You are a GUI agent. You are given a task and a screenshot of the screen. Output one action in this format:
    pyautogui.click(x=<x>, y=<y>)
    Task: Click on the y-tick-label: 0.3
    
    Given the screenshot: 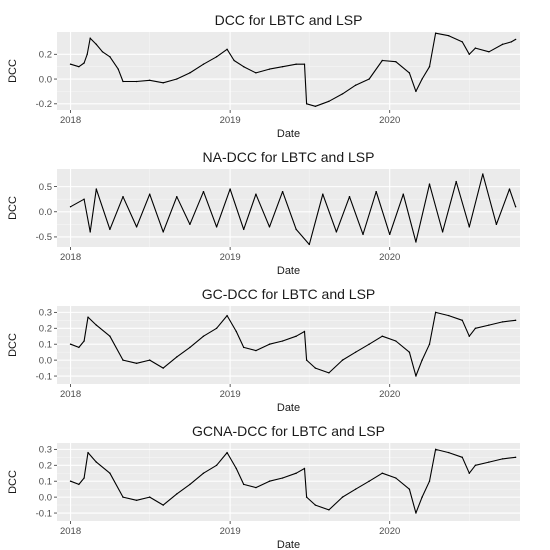 What is the action you would take?
    pyautogui.click(x=45, y=313)
    